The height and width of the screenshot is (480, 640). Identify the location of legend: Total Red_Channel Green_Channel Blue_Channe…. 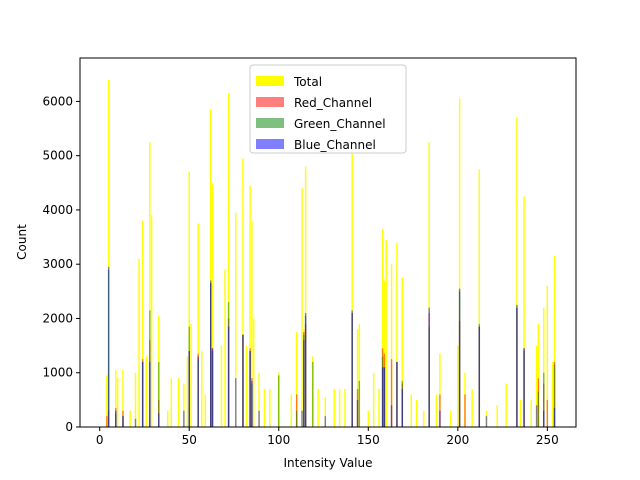
(328, 109).